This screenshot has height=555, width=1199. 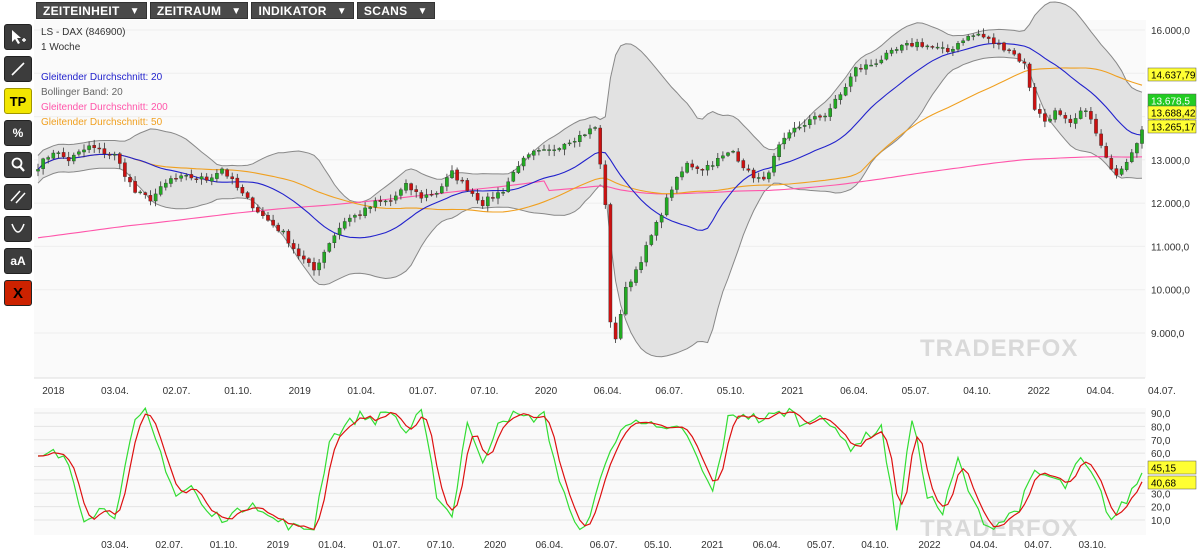 I want to click on moving-average-50-value-tag-box, so click(x=1172, y=126).